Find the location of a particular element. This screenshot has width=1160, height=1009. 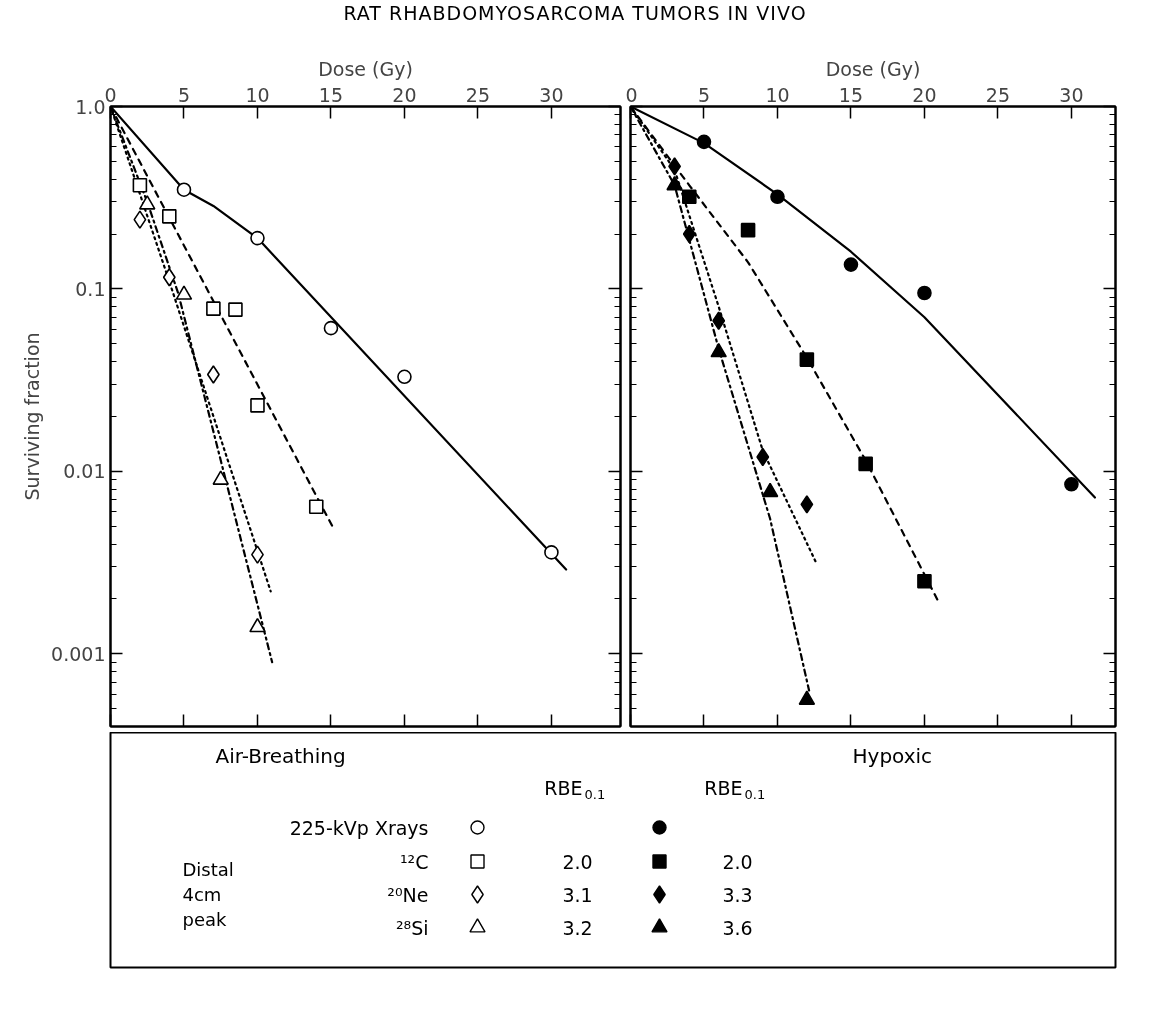

y-tick-label: 1.0 is located at coordinates (90, 106).